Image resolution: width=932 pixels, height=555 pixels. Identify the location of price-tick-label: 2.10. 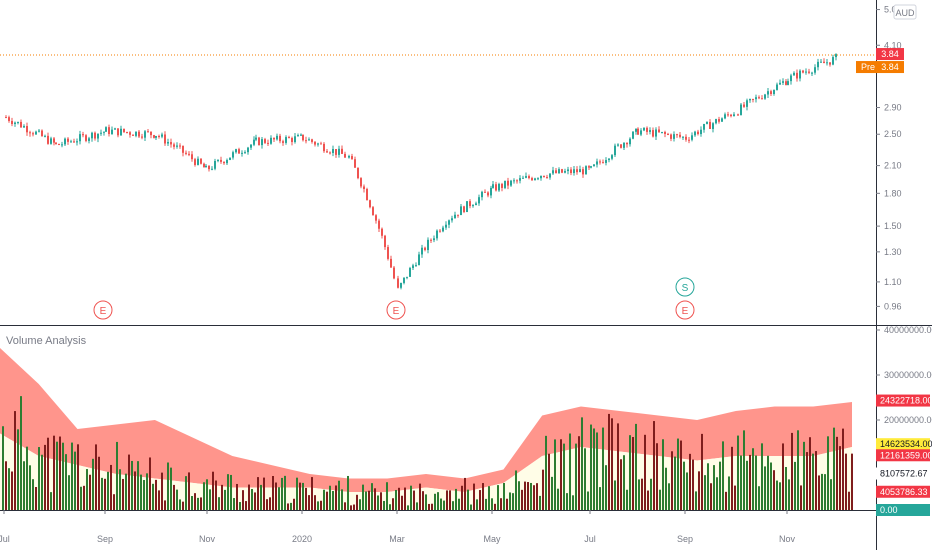
(893, 166).